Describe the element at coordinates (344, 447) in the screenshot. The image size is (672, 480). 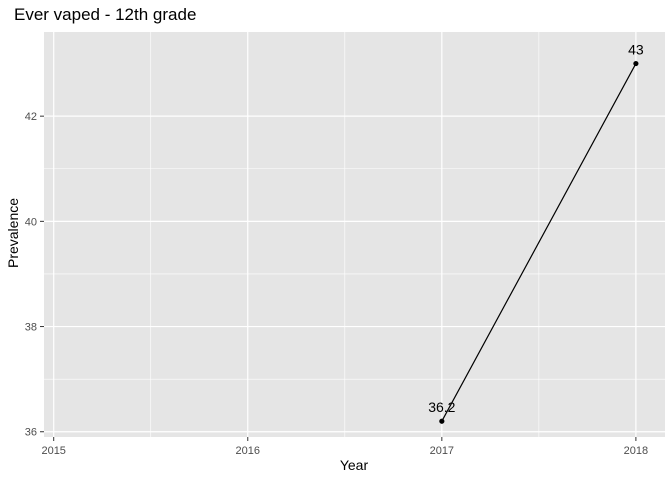
I see `x-axis: 2015 2016 2017 2018` at that location.